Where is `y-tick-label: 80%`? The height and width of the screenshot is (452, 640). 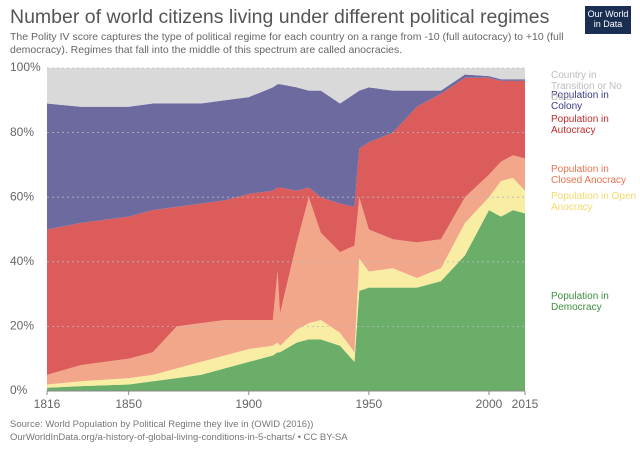
y-tick-label: 80% is located at coordinates (22, 132).